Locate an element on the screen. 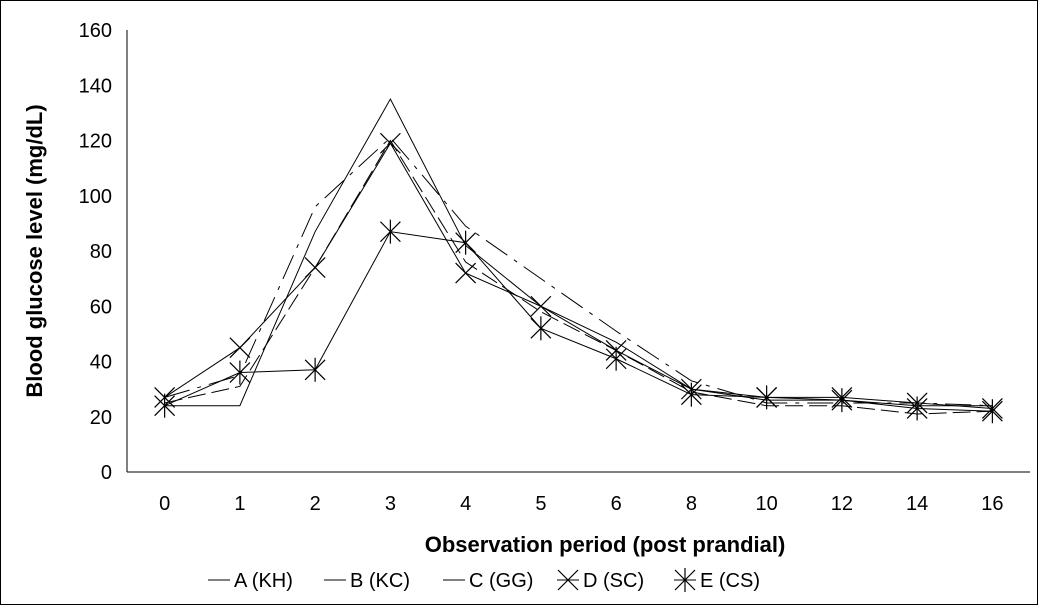 This screenshot has width=1040, height=607. x-tick-label: 8 is located at coordinates (691, 504).